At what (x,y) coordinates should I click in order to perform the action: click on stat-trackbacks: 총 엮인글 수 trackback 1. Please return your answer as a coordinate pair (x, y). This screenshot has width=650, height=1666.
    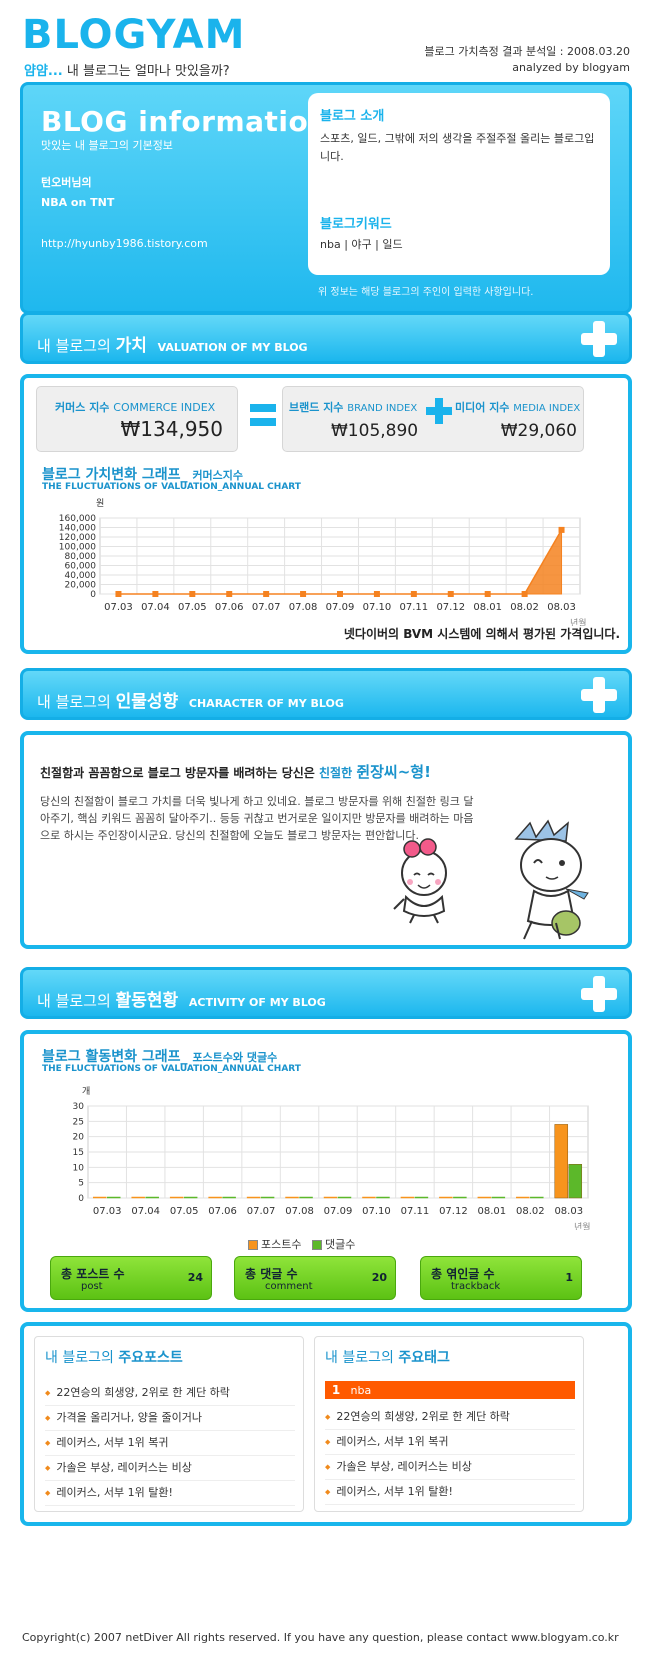
    Looking at the image, I should click on (501, 1278).